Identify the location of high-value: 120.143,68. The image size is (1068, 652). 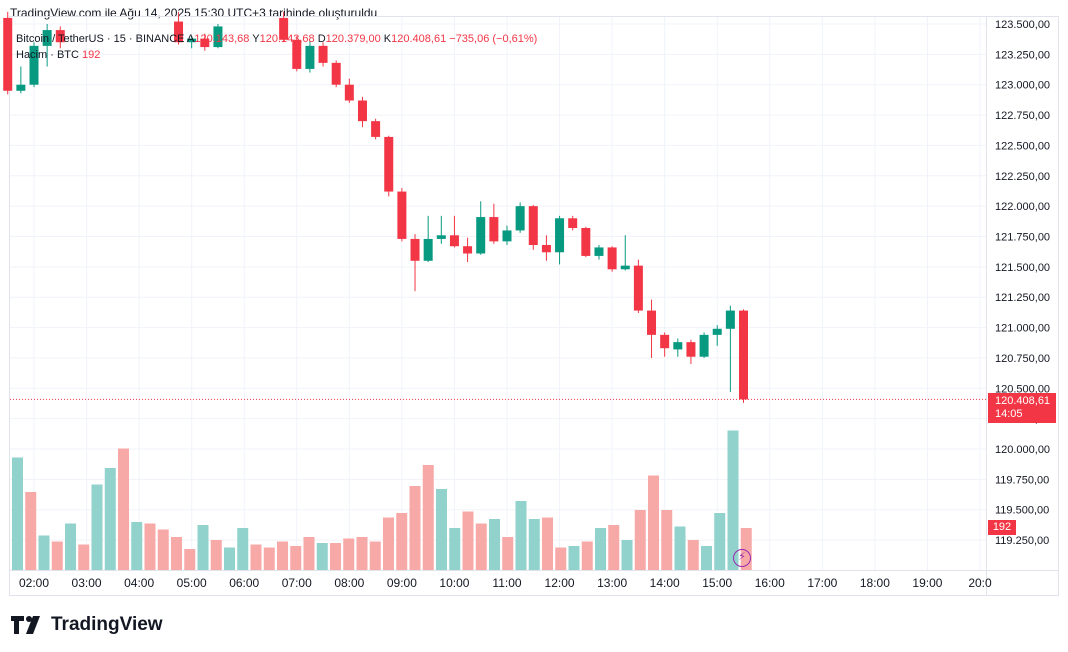
(287, 39).